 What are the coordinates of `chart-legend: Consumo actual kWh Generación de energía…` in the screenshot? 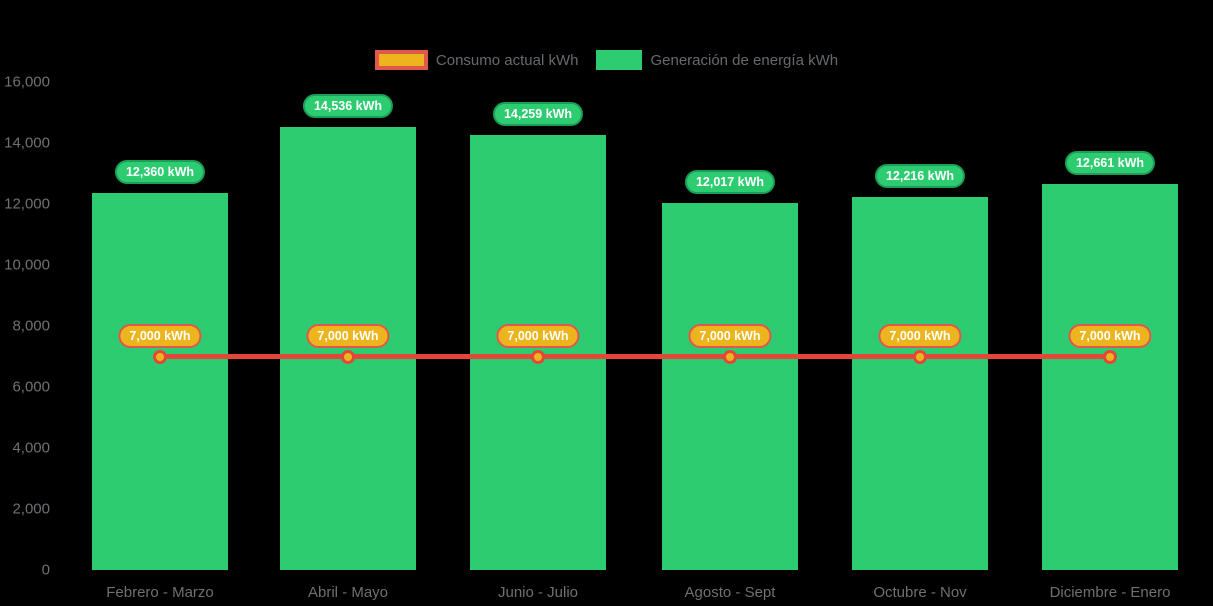 It's located at (606, 60).